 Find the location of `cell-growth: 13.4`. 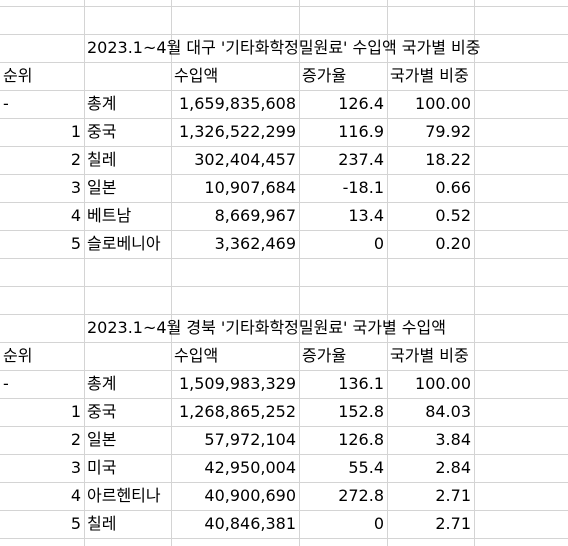

cell-growth: 13.4 is located at coordinates (366, 215).